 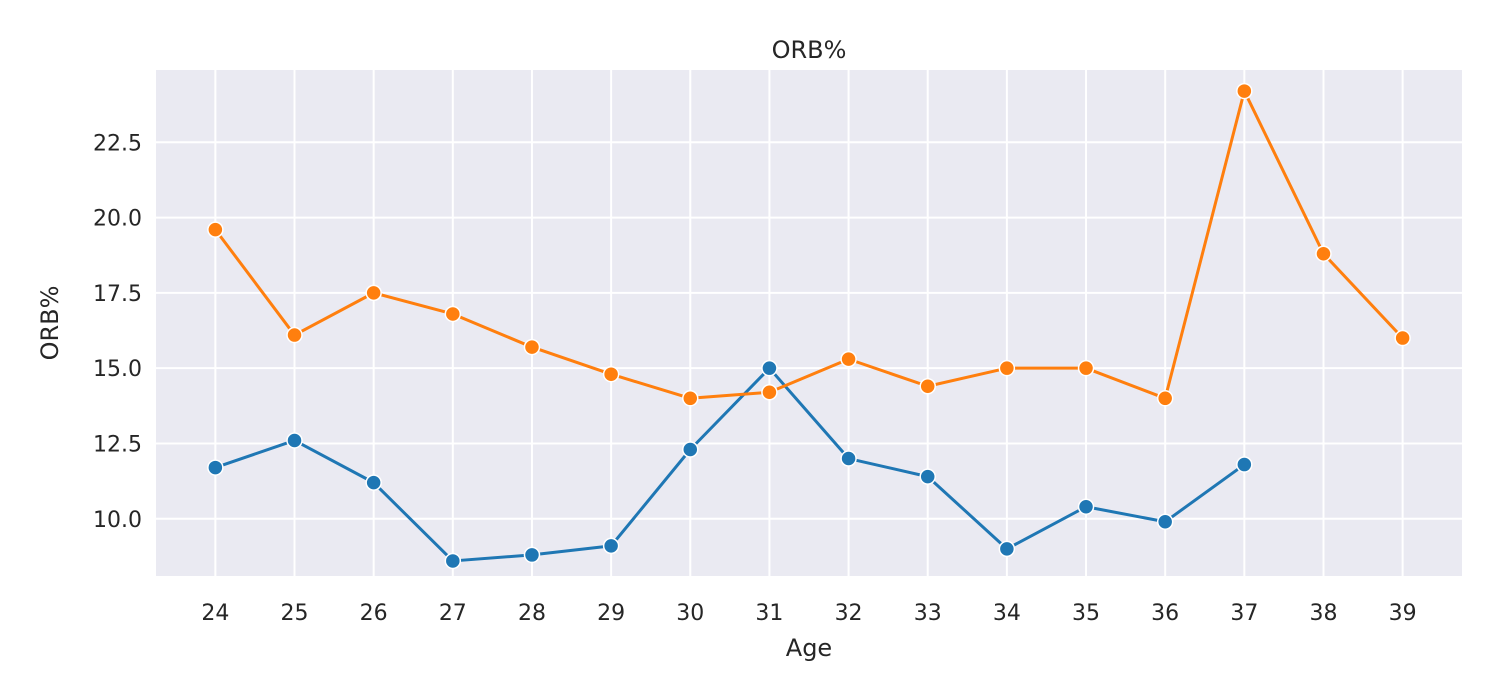 I want to click on x-tick-label: 31, so click(x=769, y=613).